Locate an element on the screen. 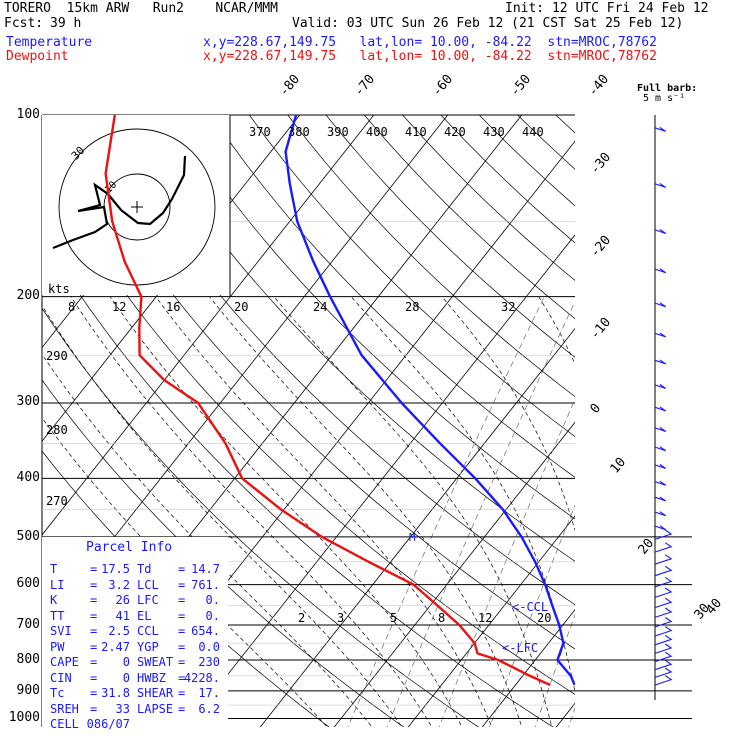  wind-barbs is located at coordinates (663, 406).